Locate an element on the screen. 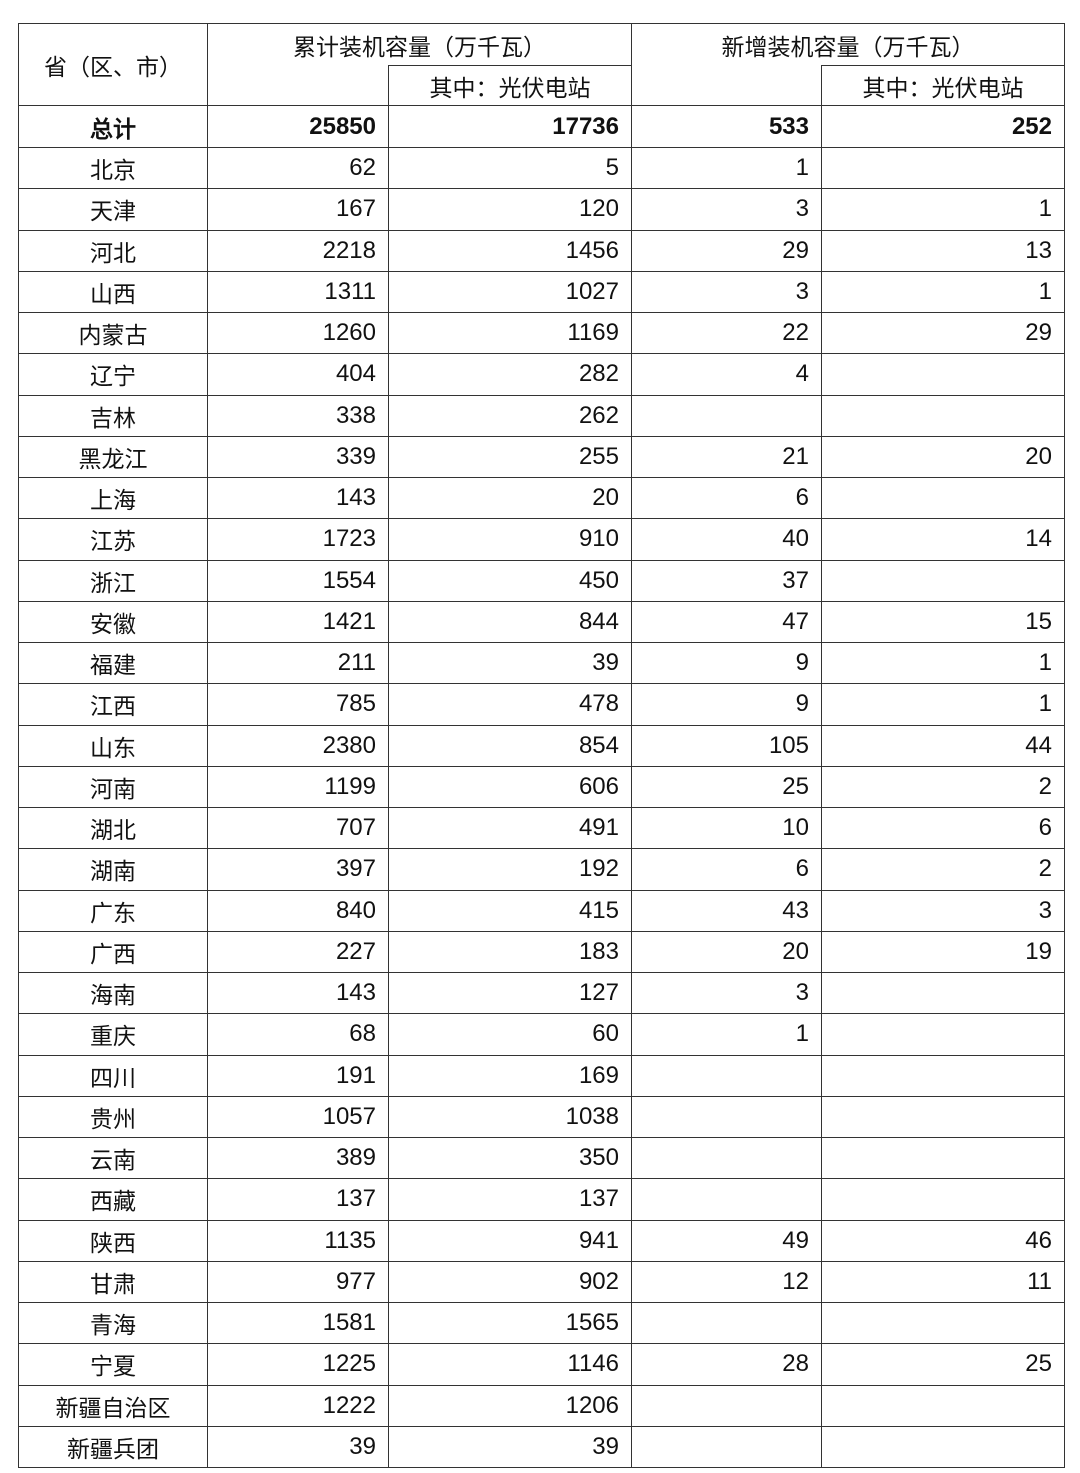 Image resolution: width=1080 pixels, height=1473 pixels. cumulative-cell: 840 is located at coordinates (298, 910).